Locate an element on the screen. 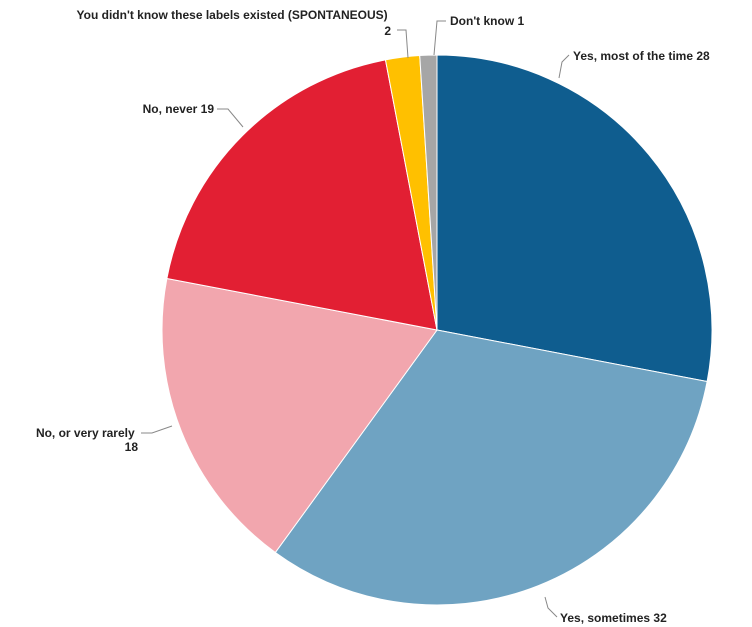 The height and width of the screenshot is (627, 752). leader-line-didnt-know-labels is located at coordinates (403, 44).